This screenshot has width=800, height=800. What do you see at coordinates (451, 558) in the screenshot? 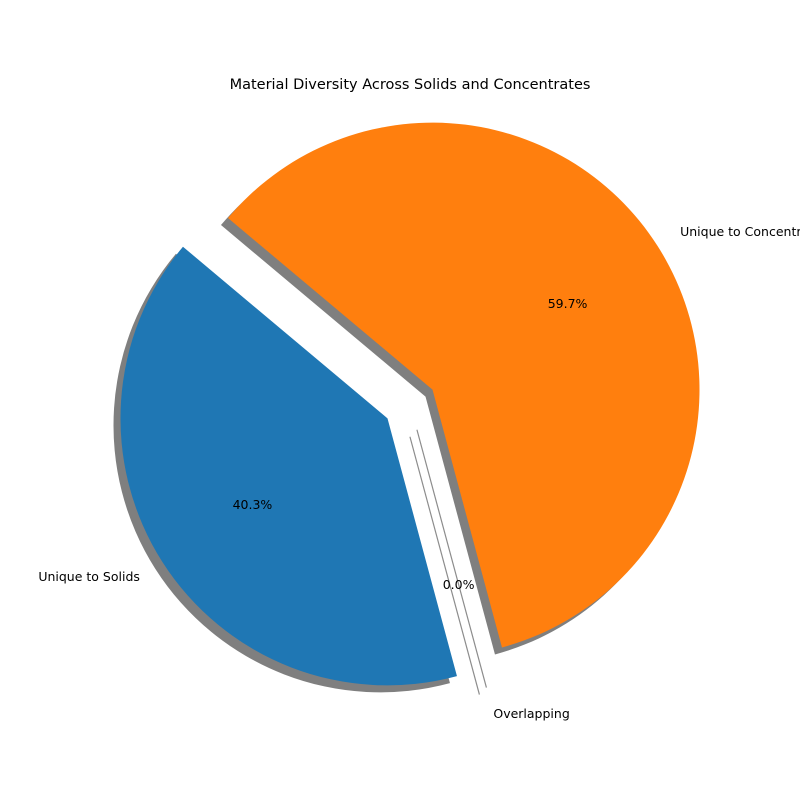
I see `slice-overlapping` at bounding box center [451, 558].